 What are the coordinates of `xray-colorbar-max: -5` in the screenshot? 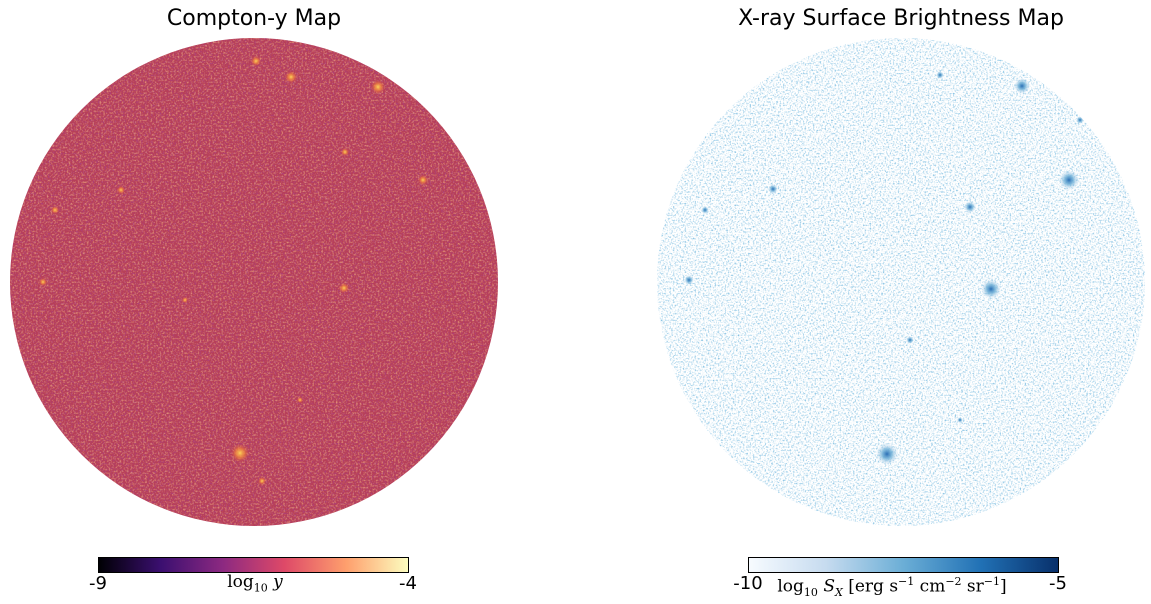 It's located at (1058, 583).